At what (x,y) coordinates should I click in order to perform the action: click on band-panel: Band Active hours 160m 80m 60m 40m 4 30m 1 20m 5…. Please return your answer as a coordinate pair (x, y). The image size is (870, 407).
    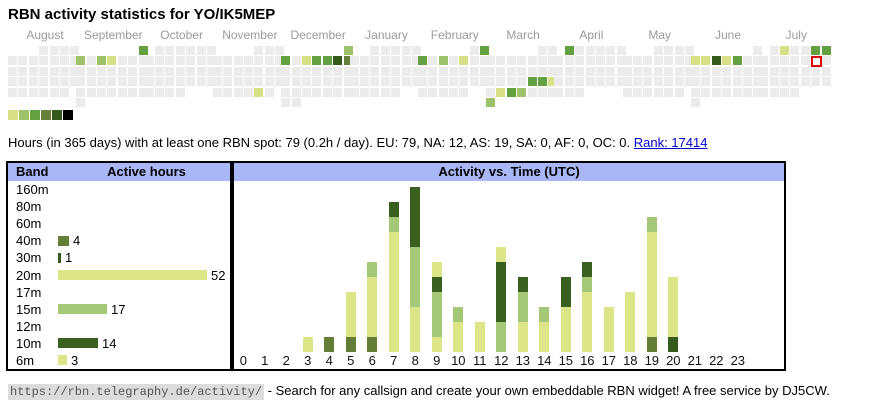
    Looking at the image, I should click on (119, 266).